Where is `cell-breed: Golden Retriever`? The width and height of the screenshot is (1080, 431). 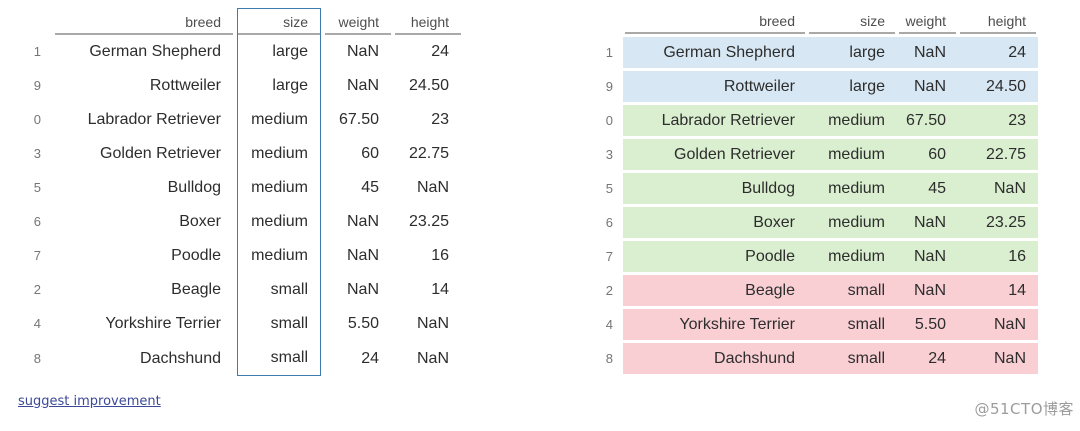
cell-breed: Golden Retriever is located at coordinates (160, 153).